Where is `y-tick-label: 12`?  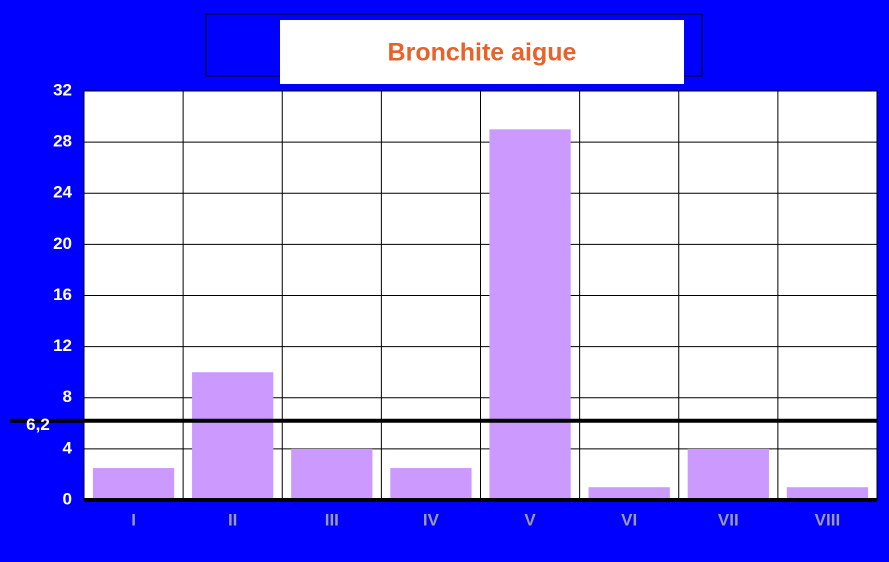 y-tick-label: 12 is located at coordinates (62, 345).